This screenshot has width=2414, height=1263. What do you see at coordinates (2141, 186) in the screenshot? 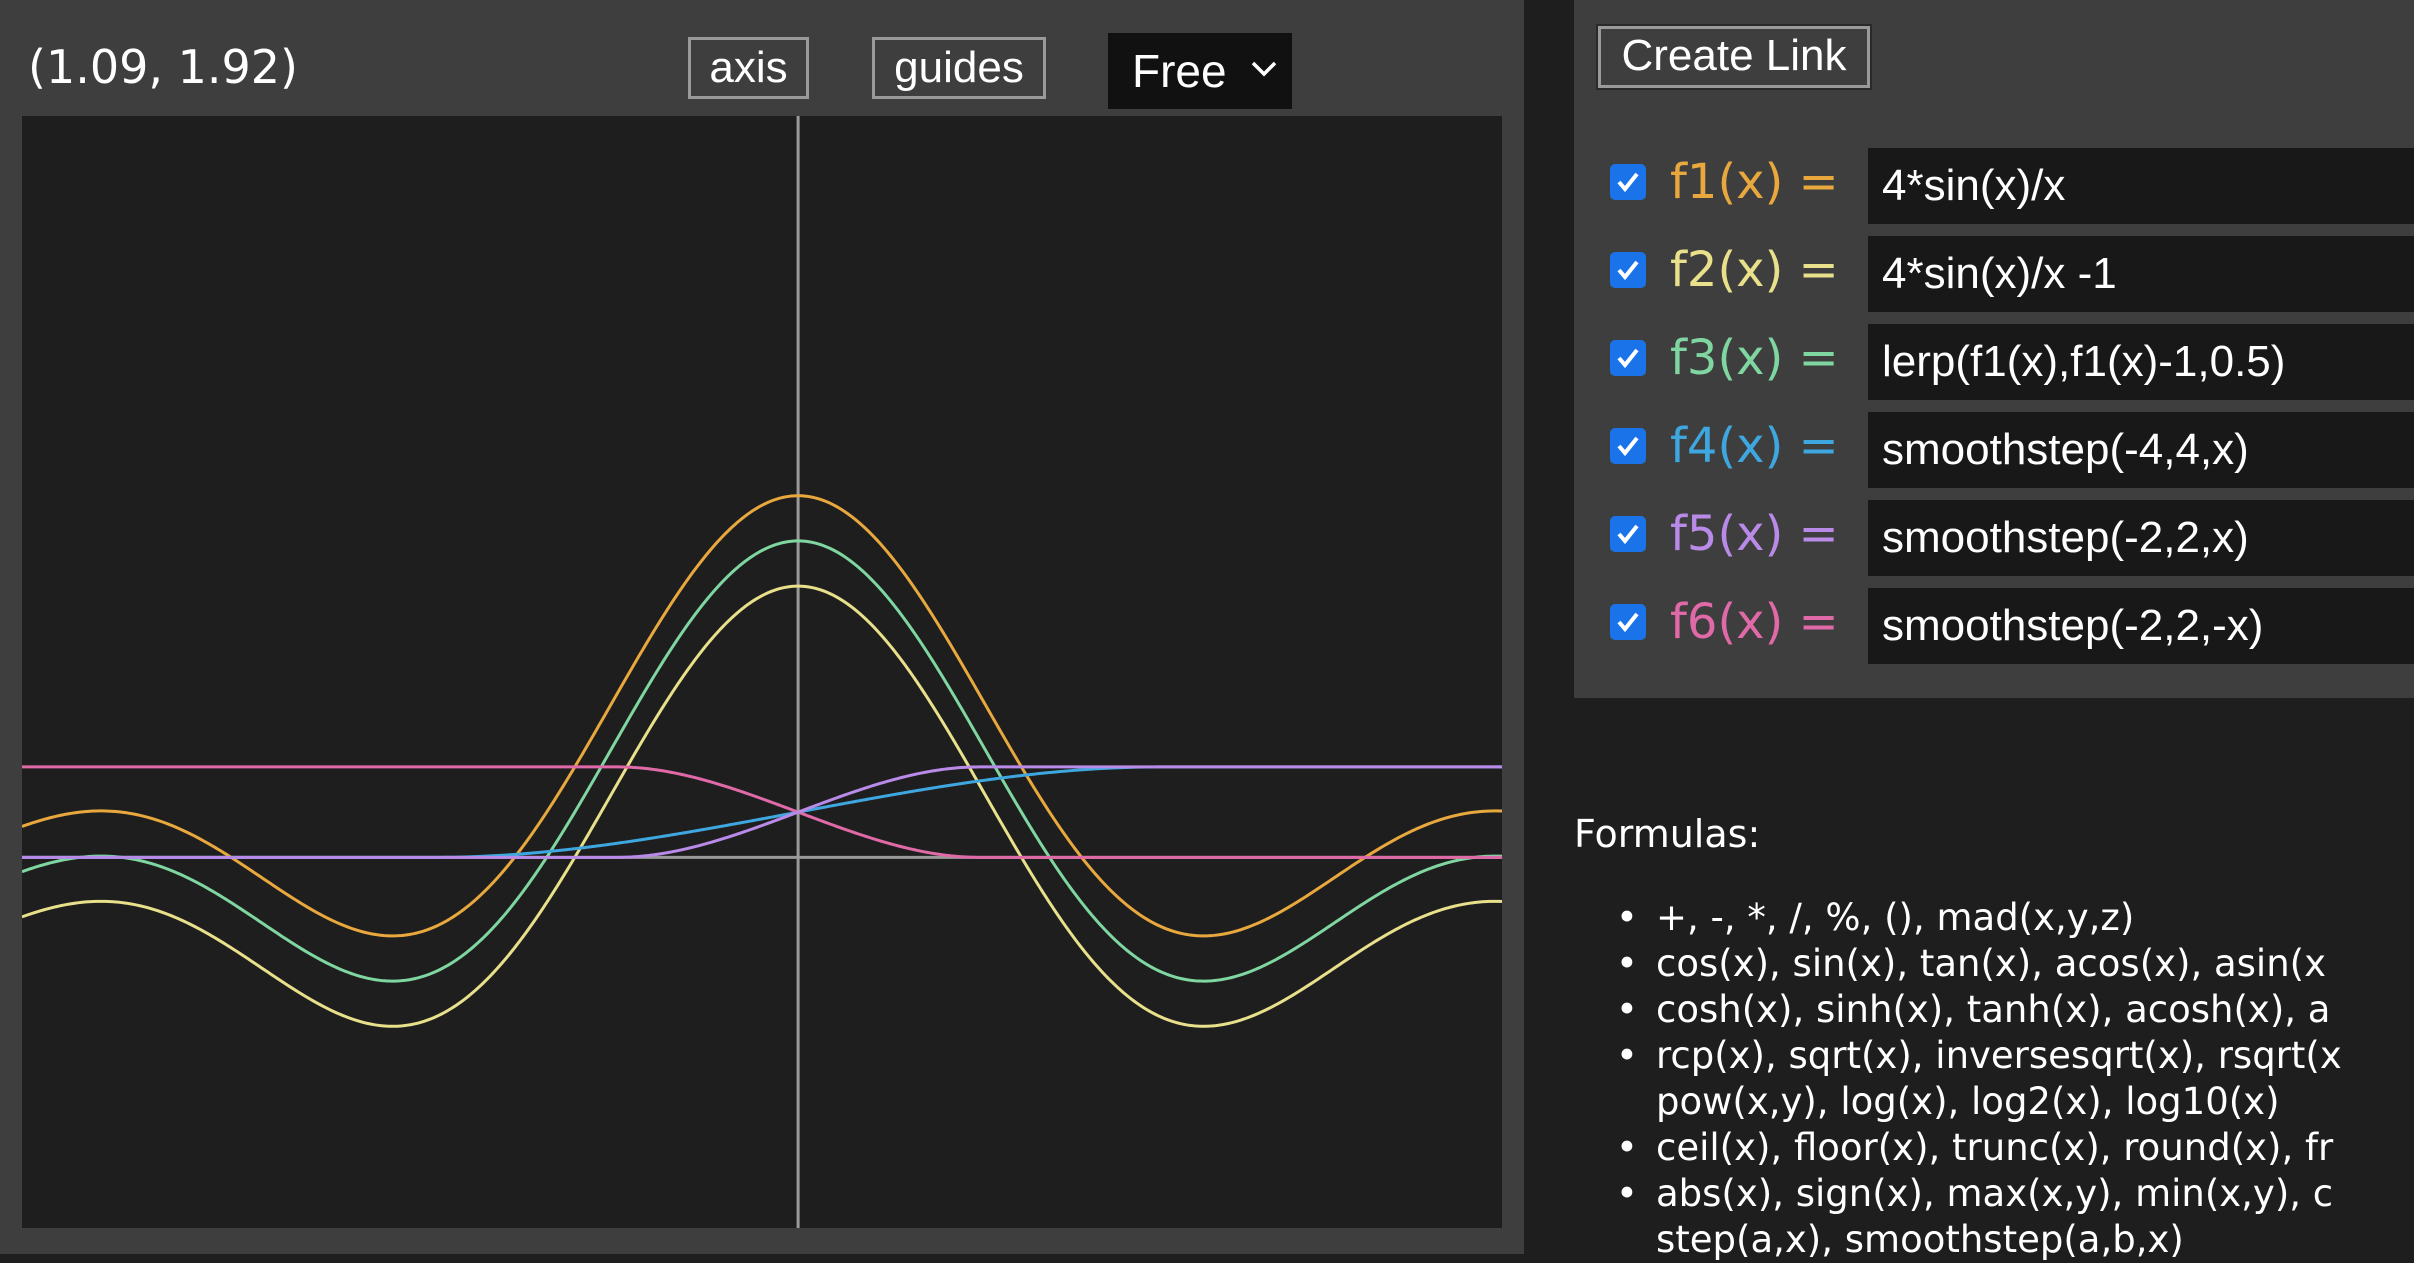
I see `function-expression-input: 4*sin(x)/x` at bounding box center [2141, 186].